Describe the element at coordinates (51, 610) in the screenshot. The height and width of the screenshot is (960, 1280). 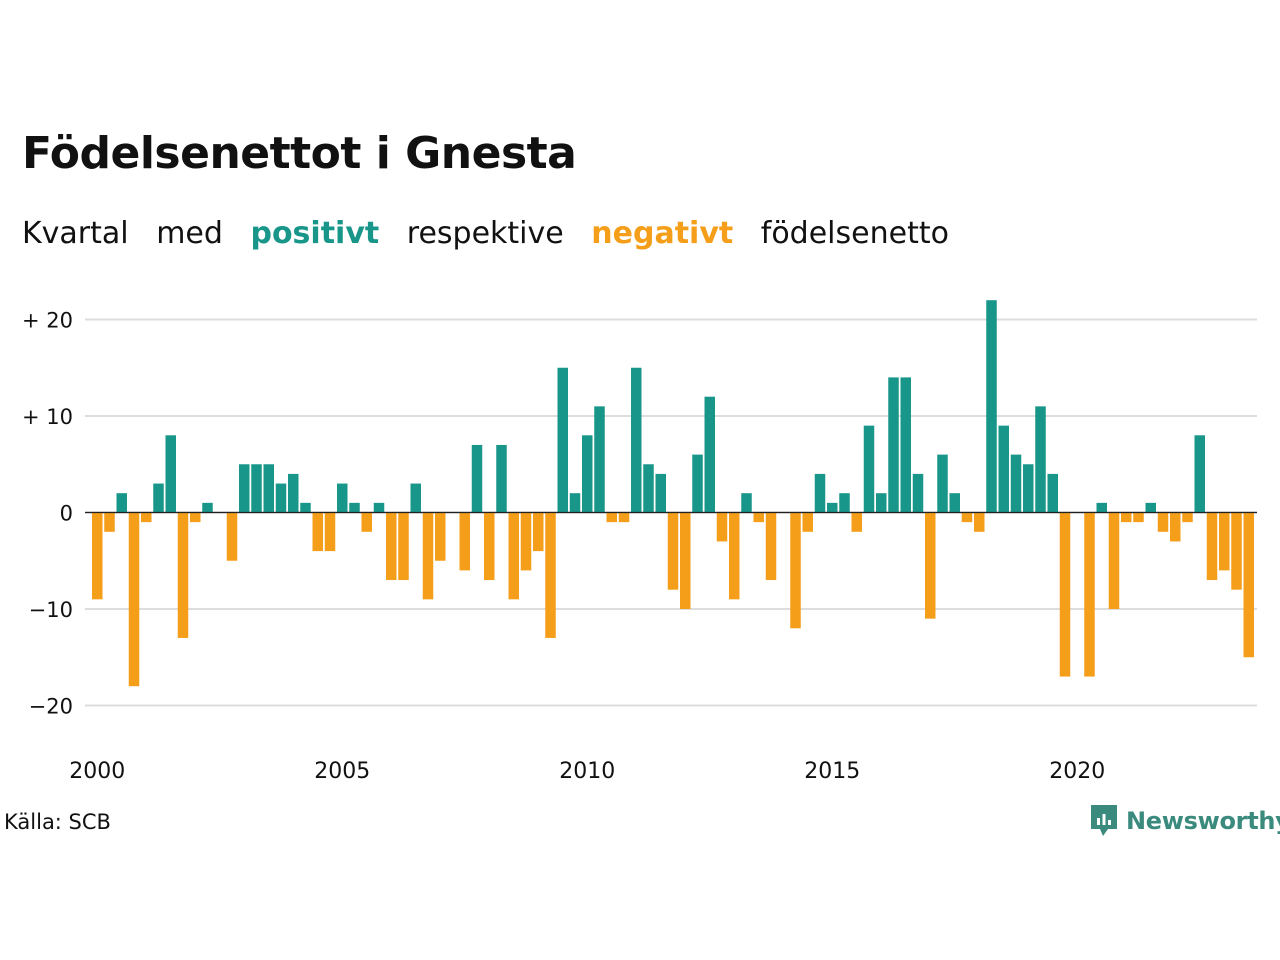
I see `y-tick-label: −10` at that location.